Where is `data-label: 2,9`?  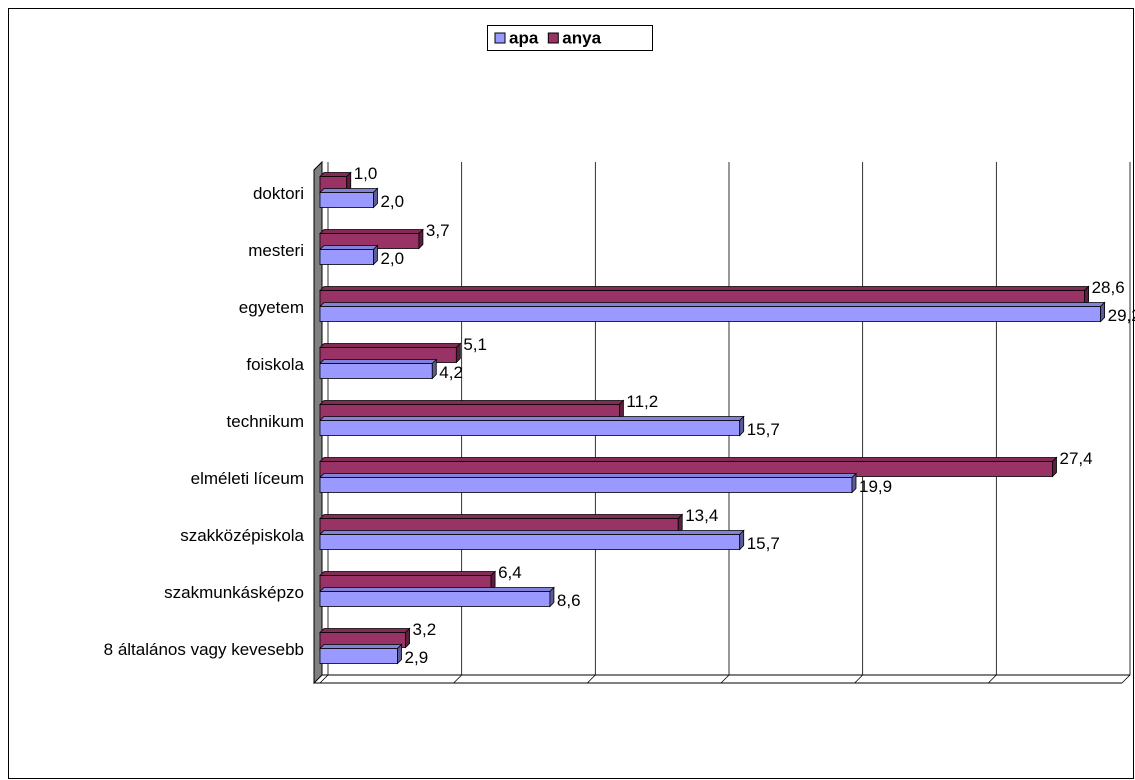
data-label: 2,9 is located at coordinates (417, 657).